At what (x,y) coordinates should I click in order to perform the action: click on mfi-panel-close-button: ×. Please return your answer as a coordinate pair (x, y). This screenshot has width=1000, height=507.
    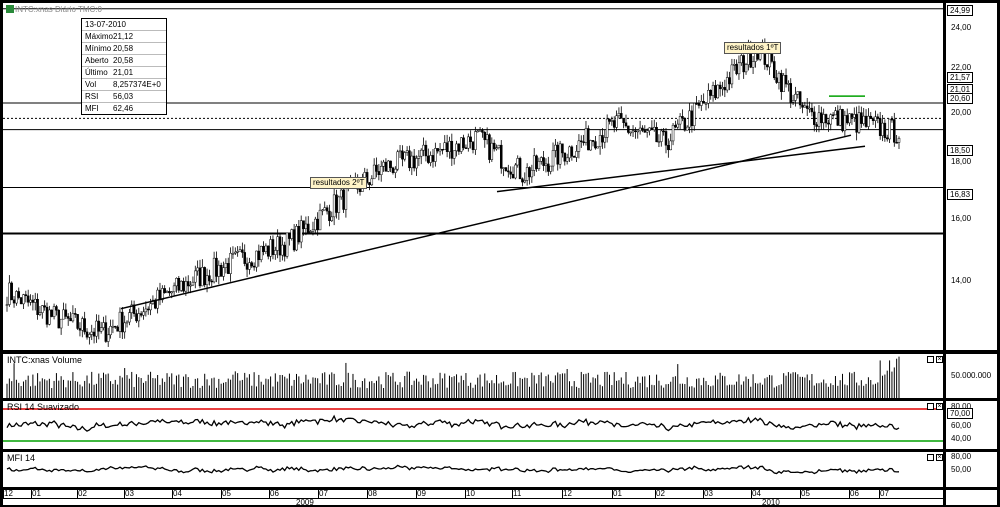
    Looking at the image, I should click on (939, 457).